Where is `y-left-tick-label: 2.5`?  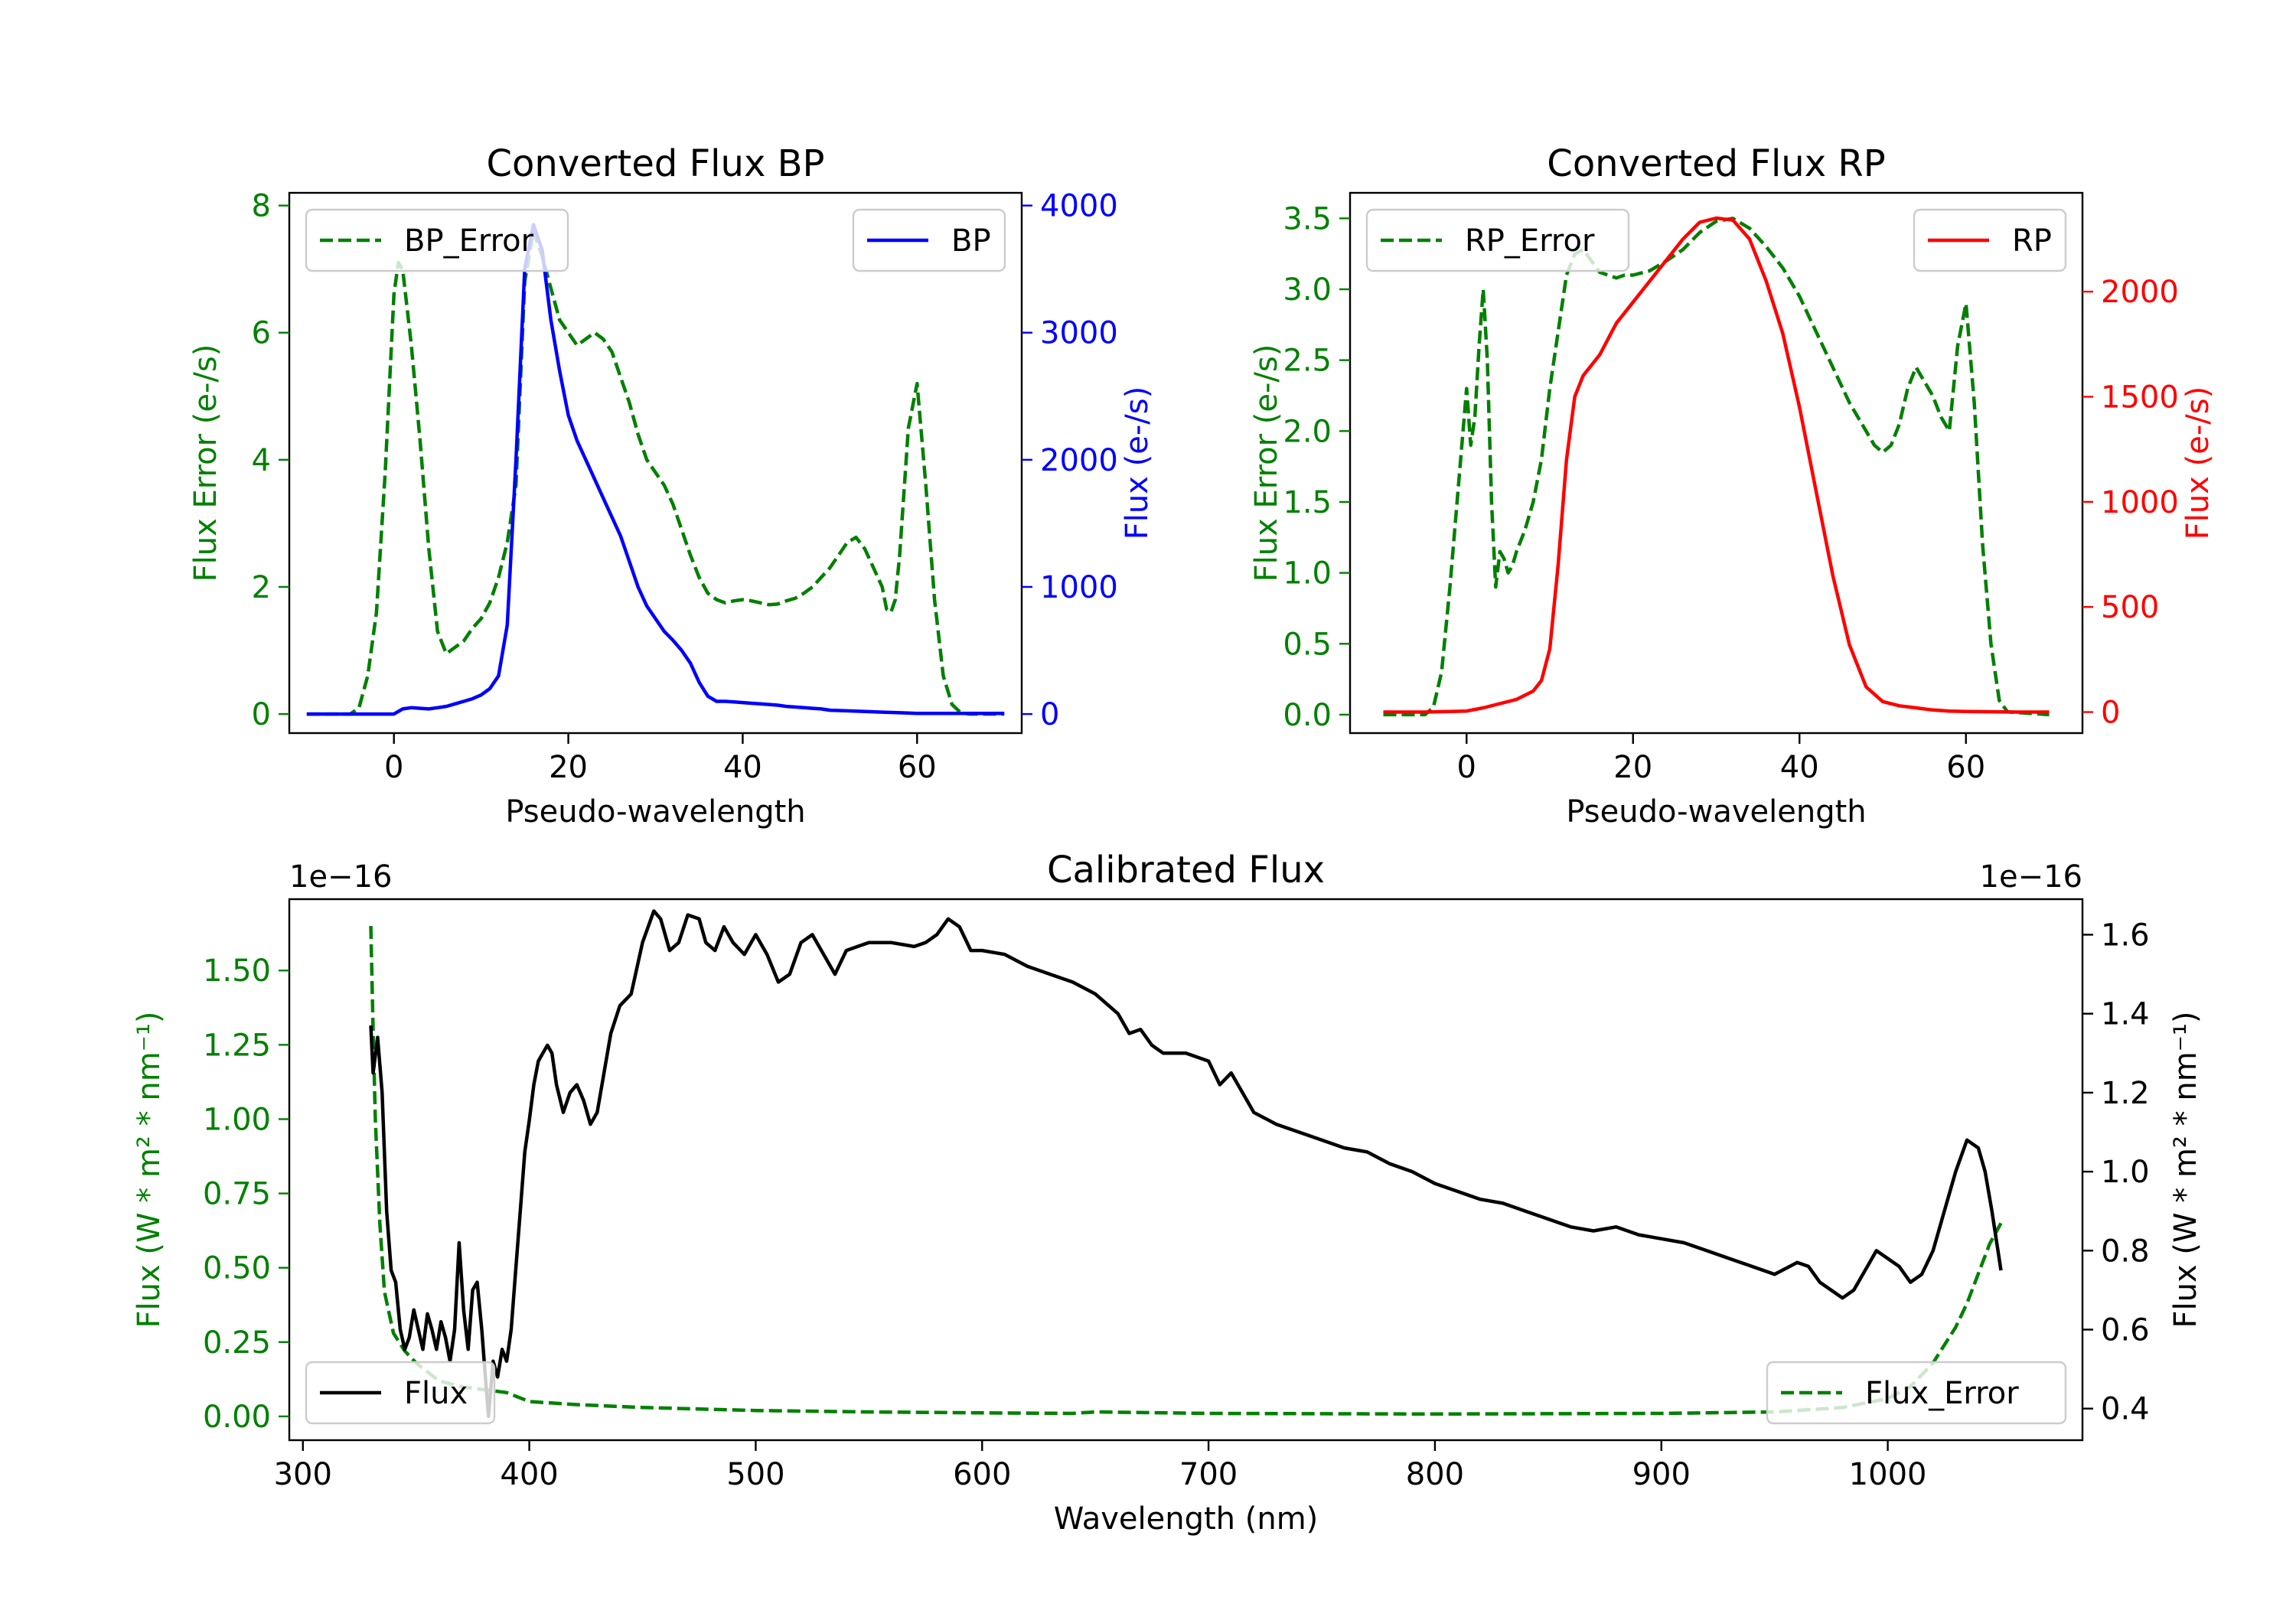 y-left-tick-label: 2.5 is located at coordinates (1307, 362).